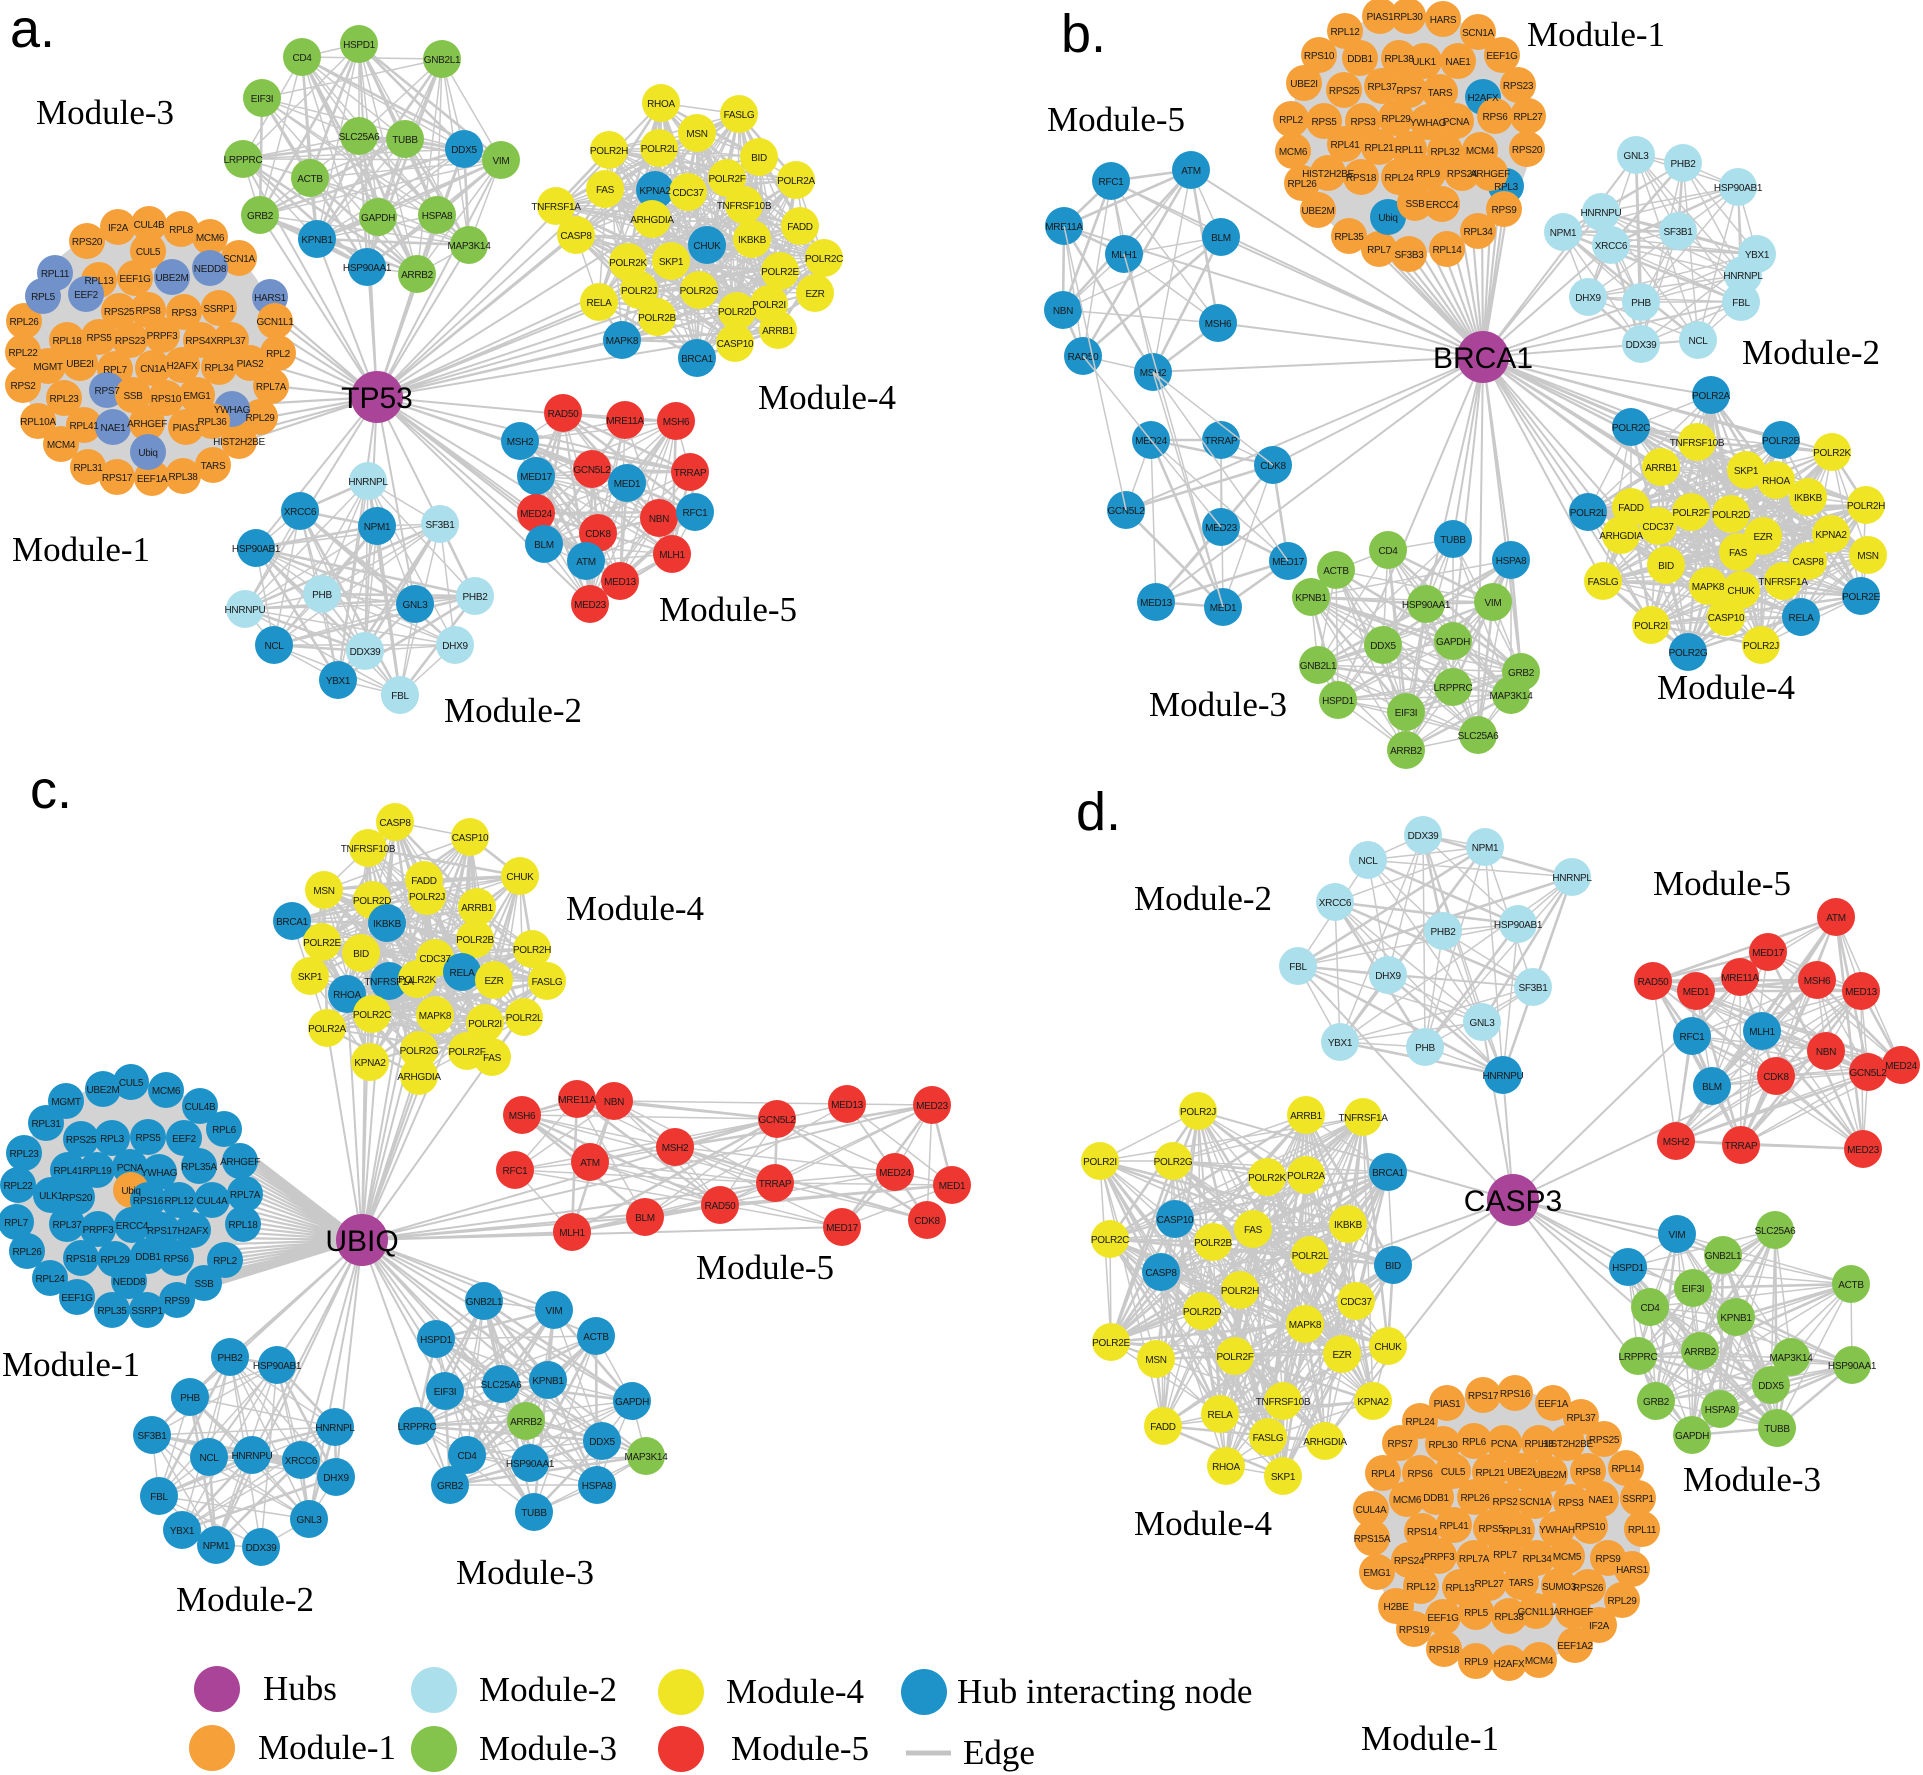 This screenshot has height=1775, width=1923. Describe the element at coordinates (368, 482) in the screenshot. I see `svg-text: HNRNPL` at that location.